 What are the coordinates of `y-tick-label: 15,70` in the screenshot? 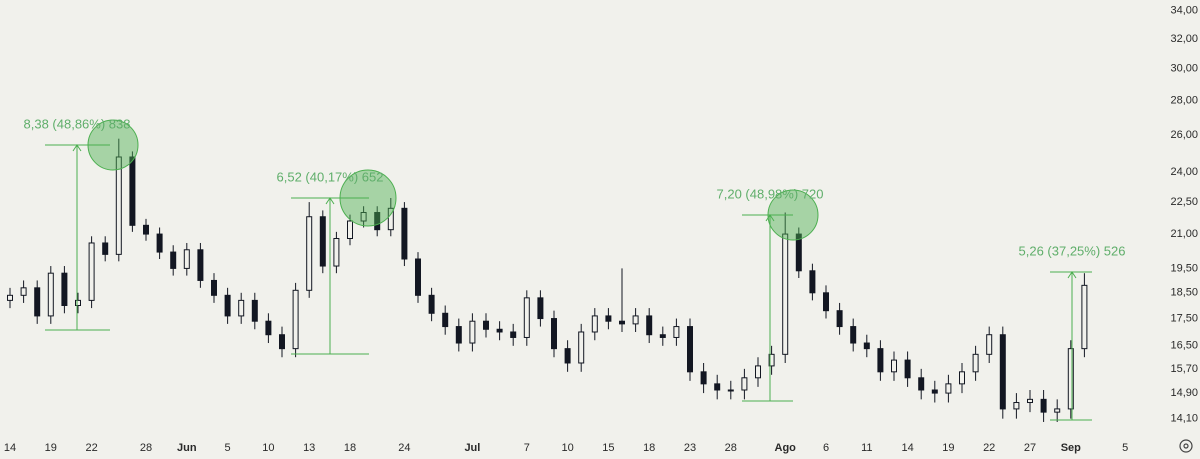 It's located at (1184, 369).